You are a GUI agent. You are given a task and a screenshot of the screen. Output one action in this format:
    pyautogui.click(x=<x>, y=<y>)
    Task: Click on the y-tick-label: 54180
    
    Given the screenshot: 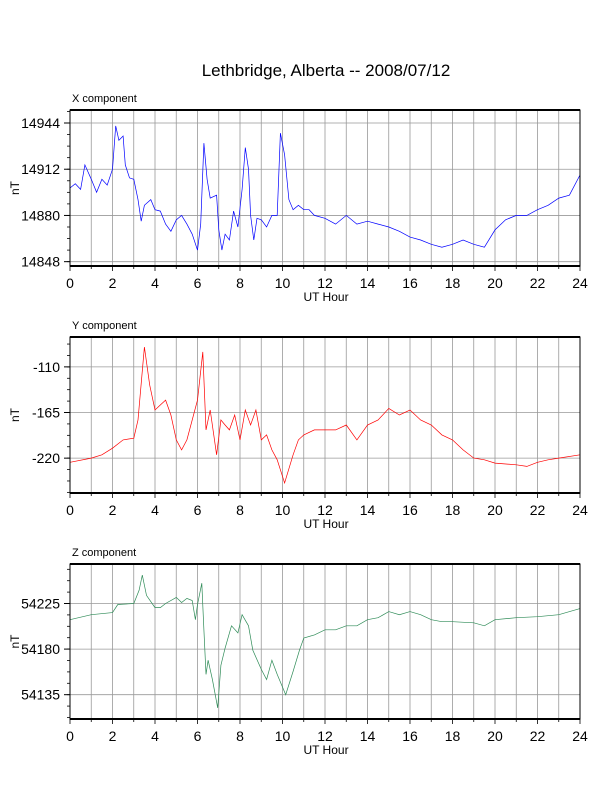 What is the action you would take?
    pyautogui.click(x=40, y=649)
    